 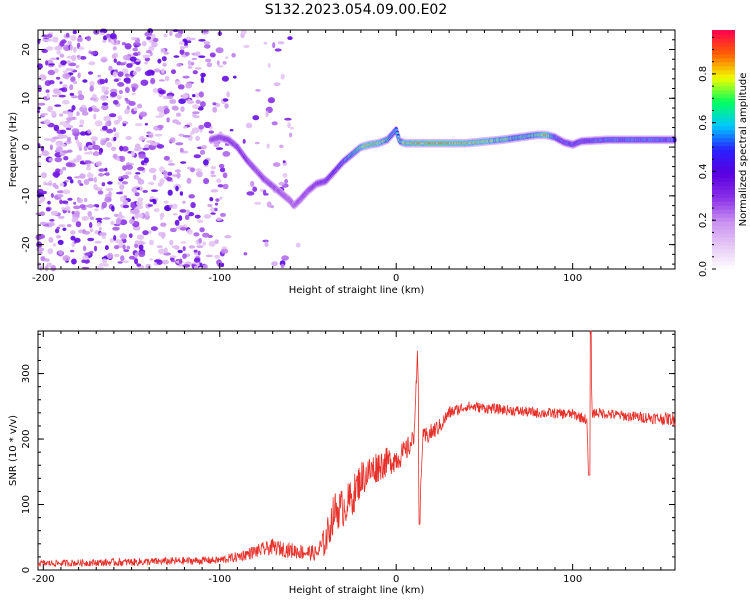 I want to click on spectrogram-y-tick-label: 0, so click(x=26, y=147).